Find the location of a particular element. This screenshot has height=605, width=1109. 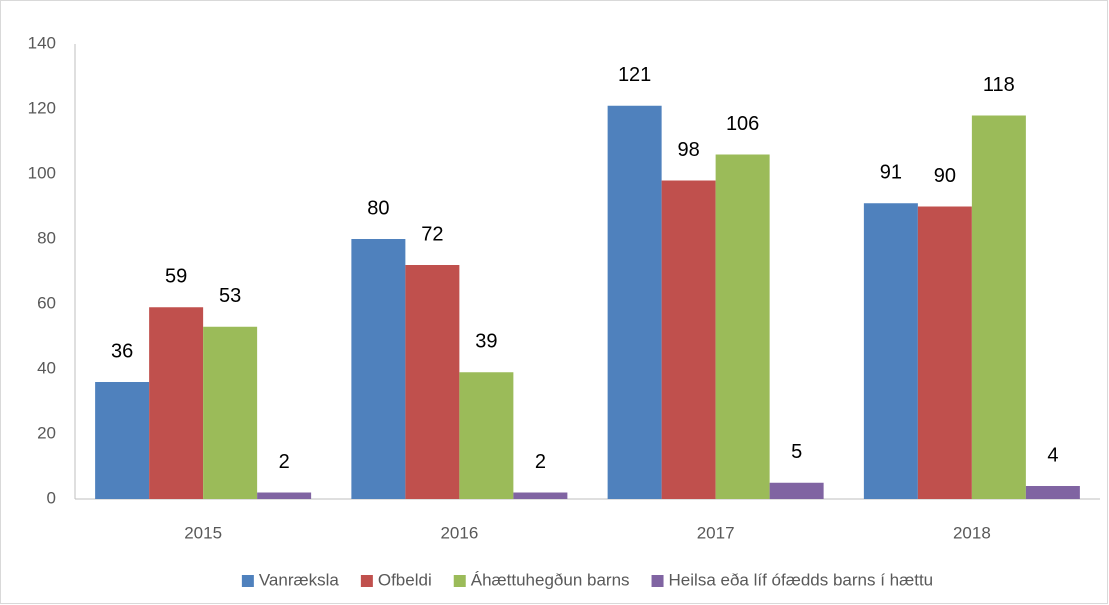

legend-label: Heilsa eða líf ófædds barns í hættu is located at coordinates (801, 579).